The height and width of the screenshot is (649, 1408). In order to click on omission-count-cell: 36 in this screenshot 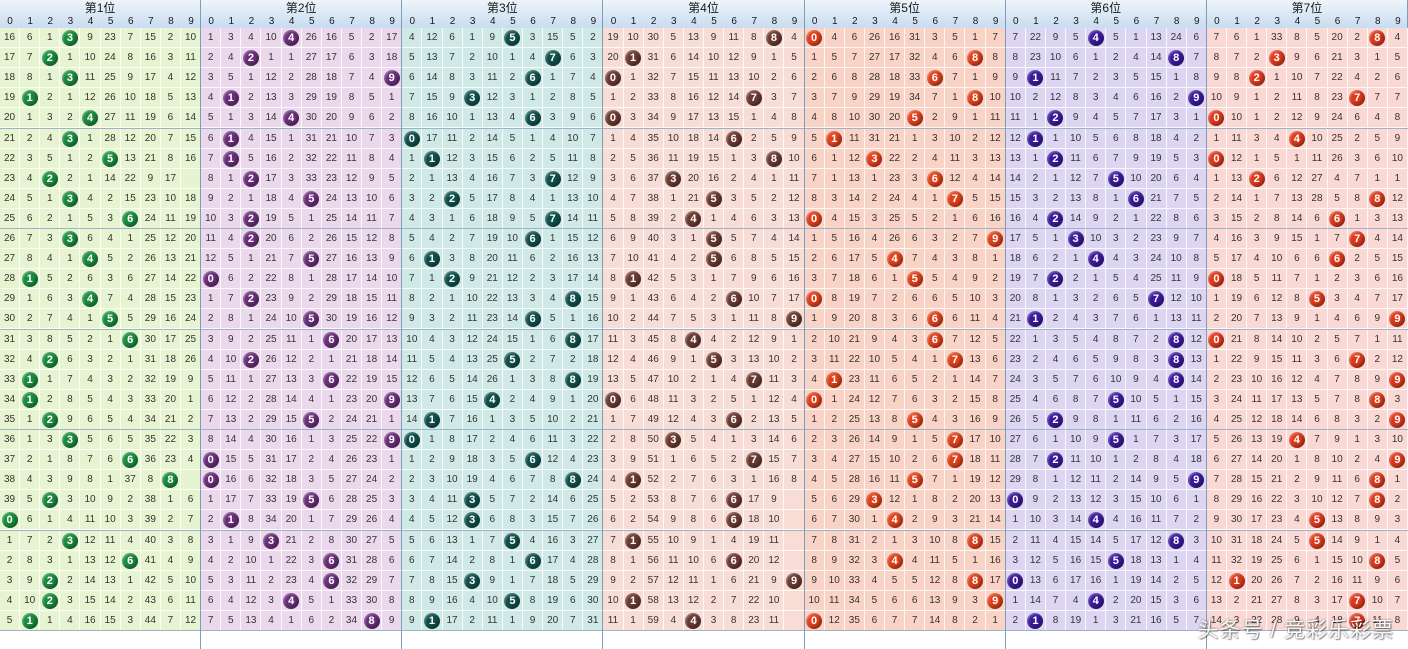, I will do `click(653, 158)`.